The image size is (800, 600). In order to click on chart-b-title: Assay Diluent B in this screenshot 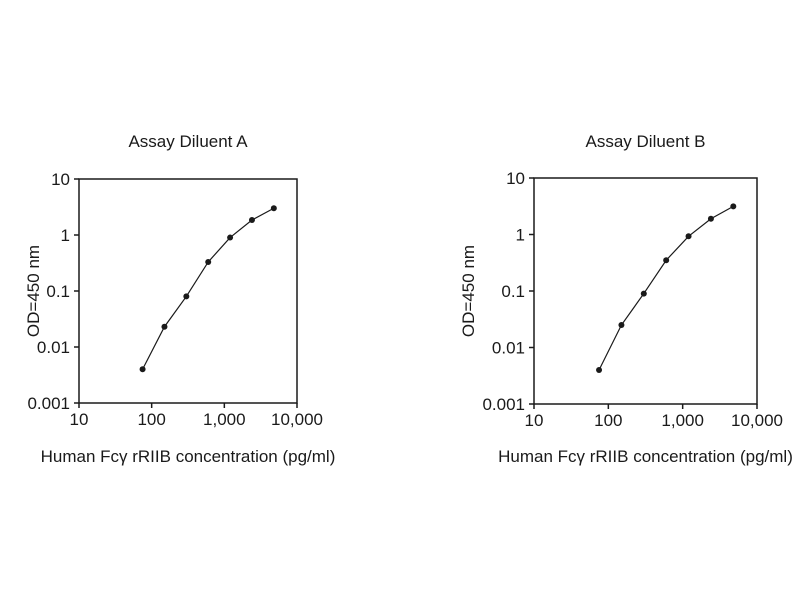, I will do `click(645, 141)`.